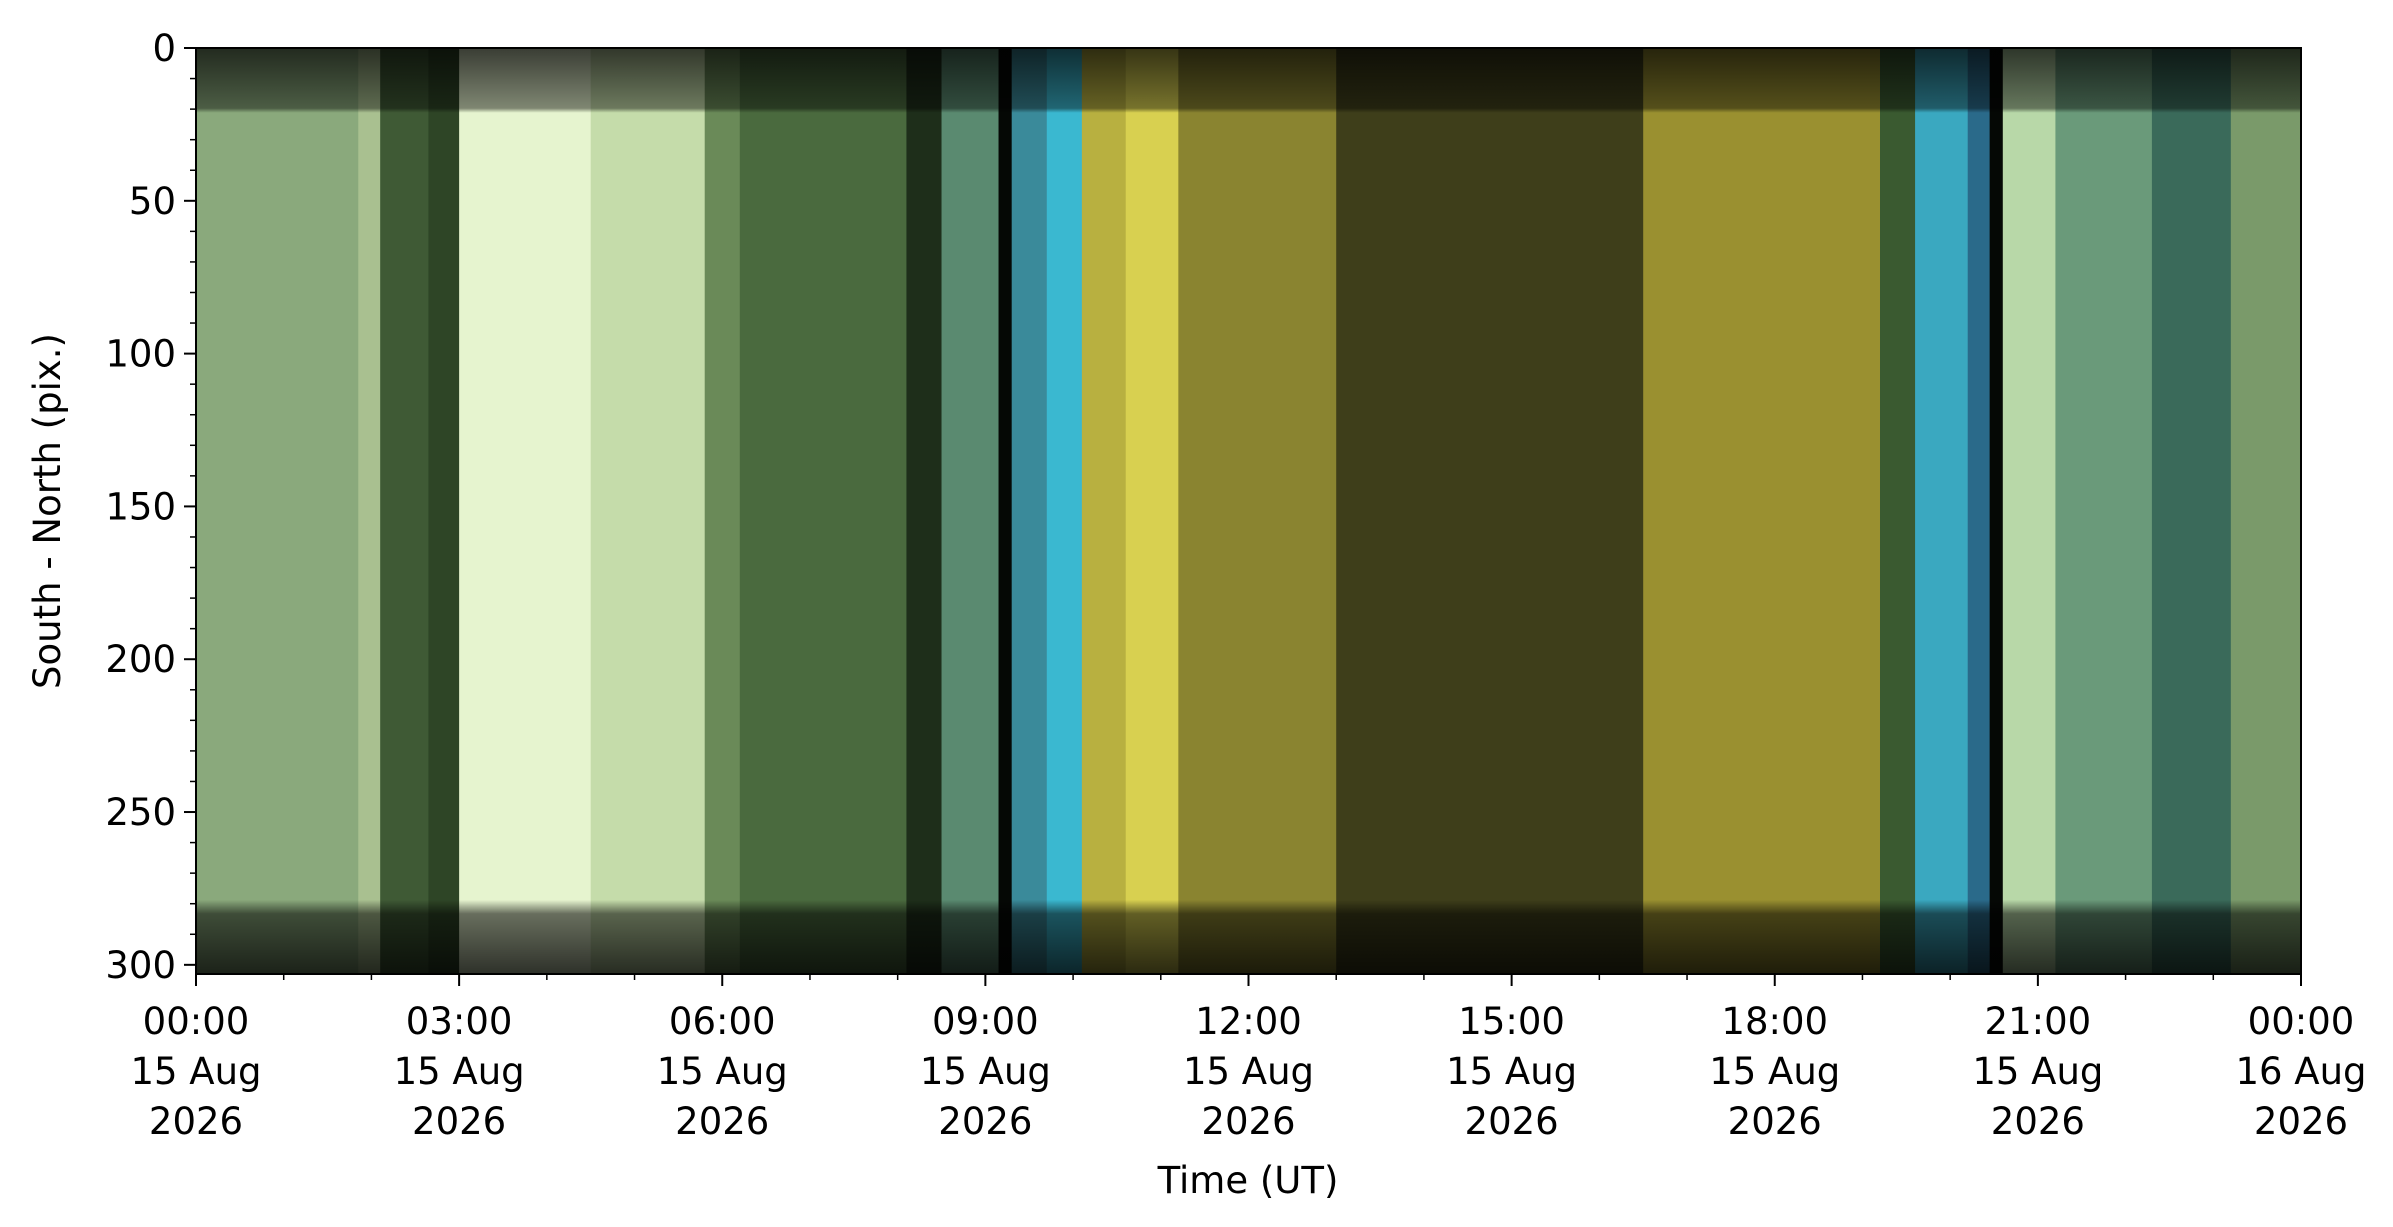 Image resolution: width=2393 pixels, height=1227 pixels. What do you see at coordinates (1511, 1021) in the screenshot?
I see `x-tick-label: 15:00` at bounding box center [1511, 1021].